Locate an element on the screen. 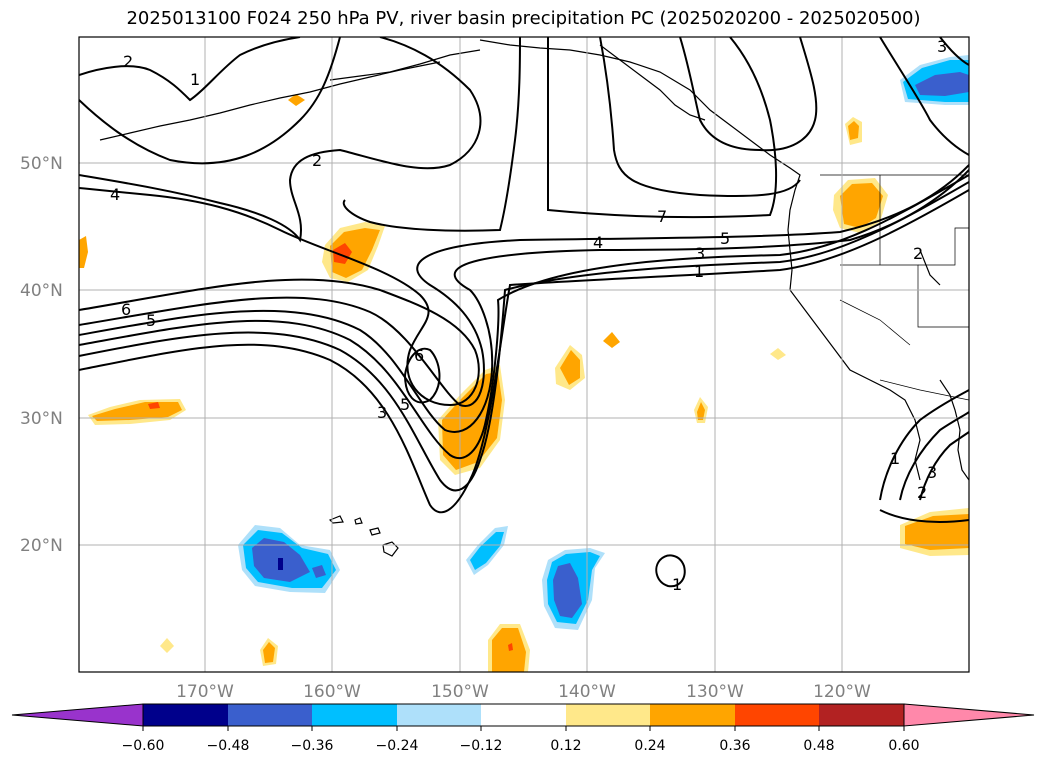 Image resolution: width=1047 pixels, height=765 pixels. borders is located at coordinates (894, 287).